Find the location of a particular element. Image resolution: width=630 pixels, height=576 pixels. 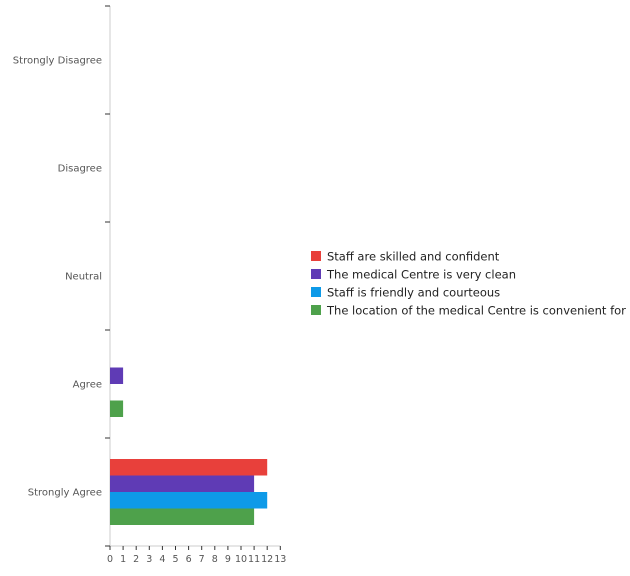

x-tick-label: 2 is located at coordinates (136, 559).